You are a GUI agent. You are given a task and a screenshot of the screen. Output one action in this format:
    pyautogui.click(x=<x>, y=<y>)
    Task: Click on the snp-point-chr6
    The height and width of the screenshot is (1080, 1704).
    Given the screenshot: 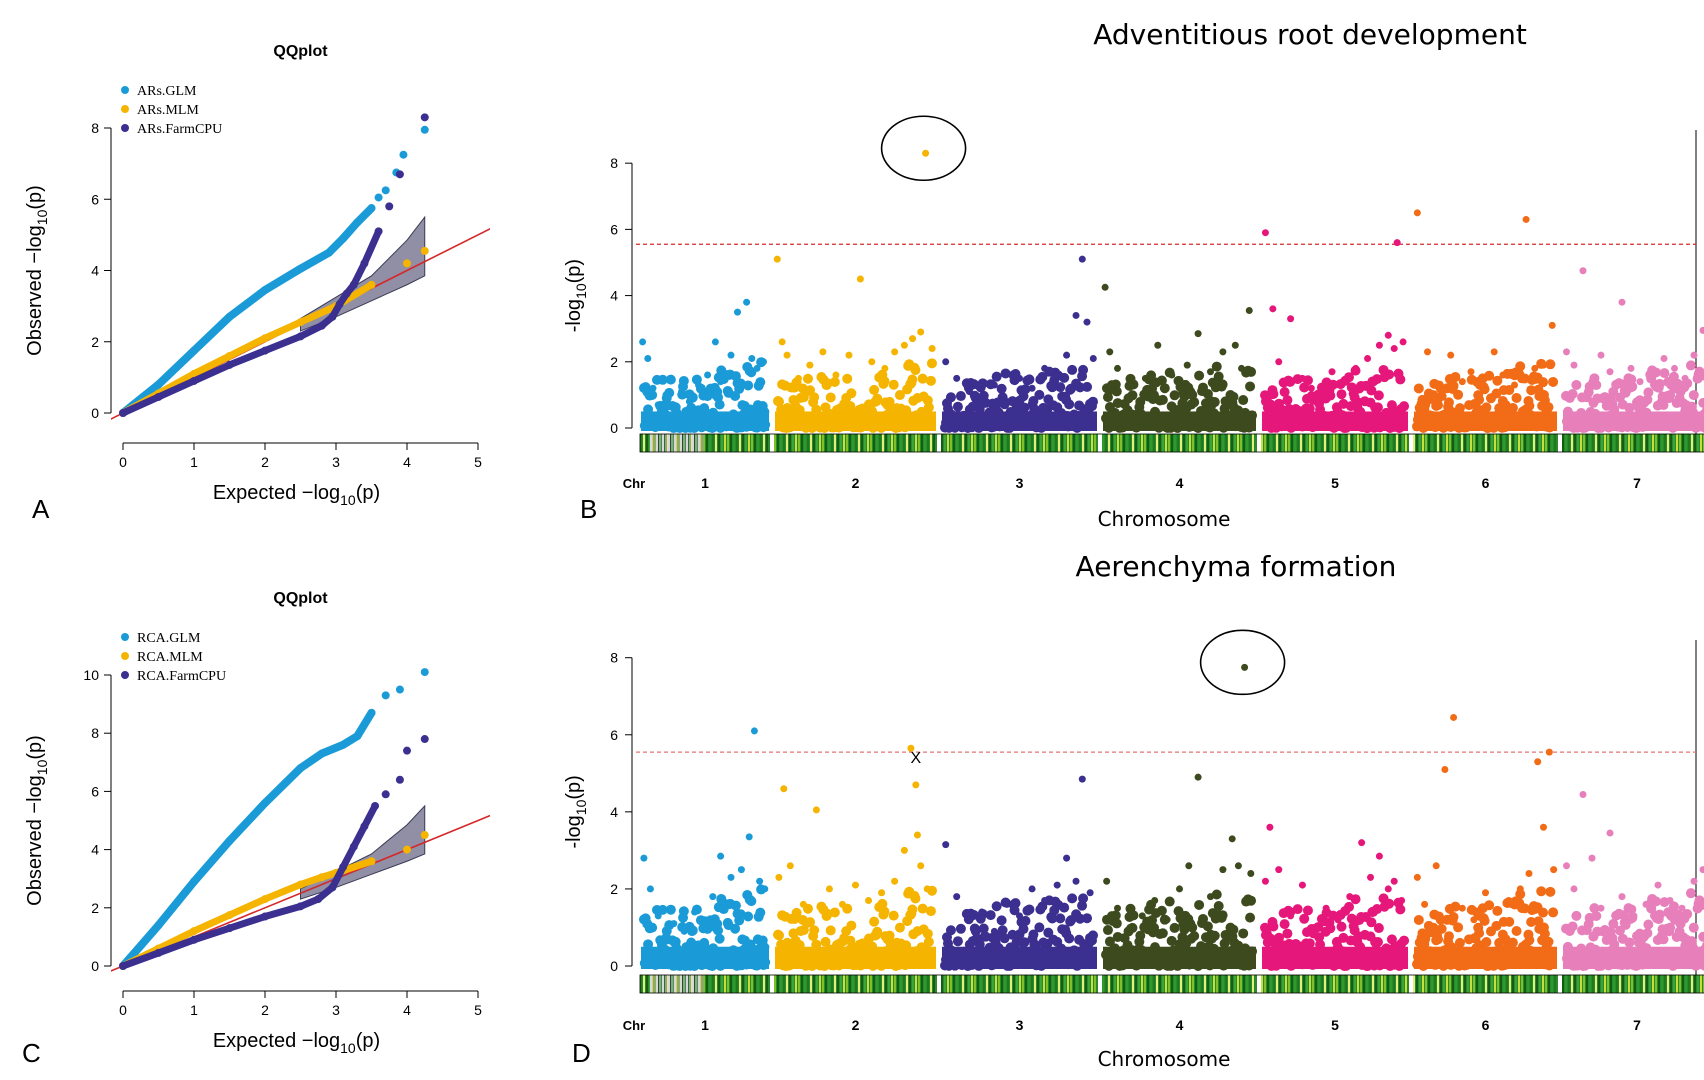 What is the action you would take?
    pyautogui.click(x=1462, y=382)
    